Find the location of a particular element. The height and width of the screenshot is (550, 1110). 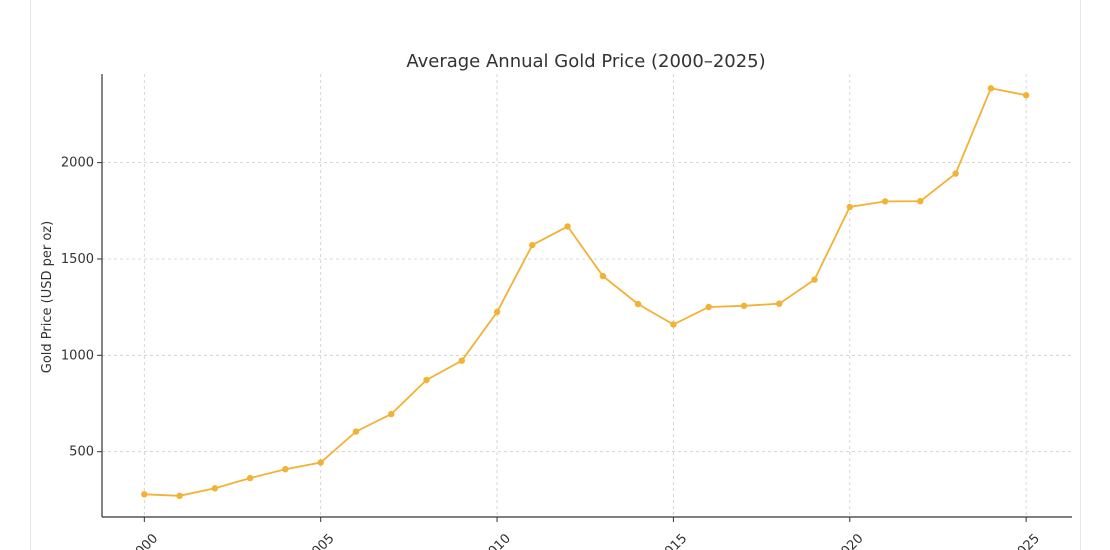

frame-border-left is located at coordinates (30, 275).